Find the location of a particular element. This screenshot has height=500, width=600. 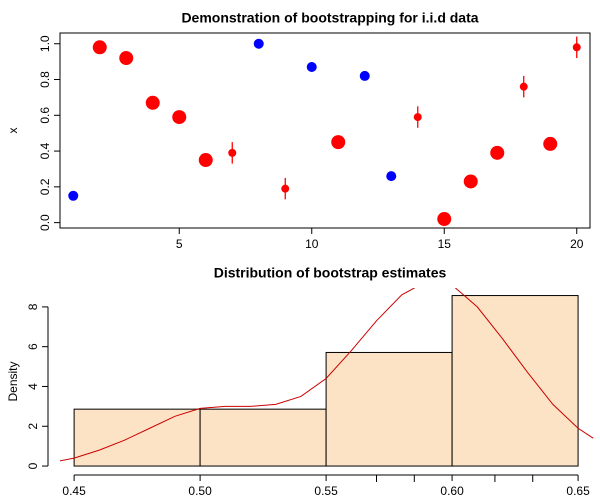

x-tick-label: 0.55 is located at coordinates (326, 491).